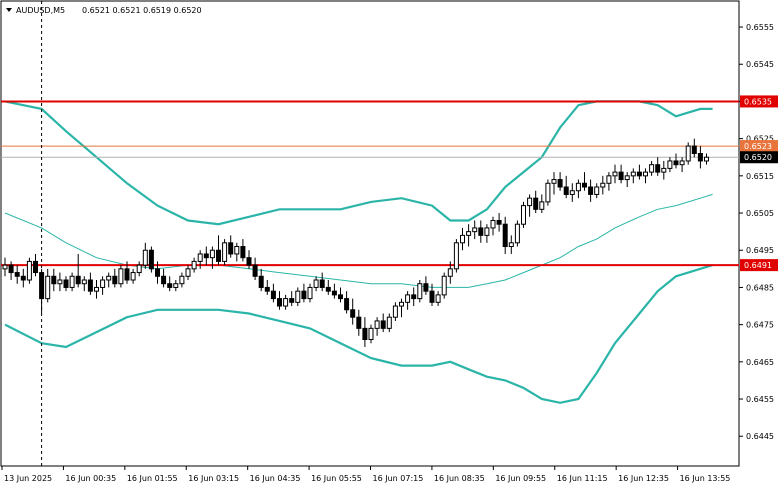 This screenshot has width=781, height=489. Describe the element at coordinates (9, 10) in the screenshot. I see `symbol-dropdown-icon` at that location.